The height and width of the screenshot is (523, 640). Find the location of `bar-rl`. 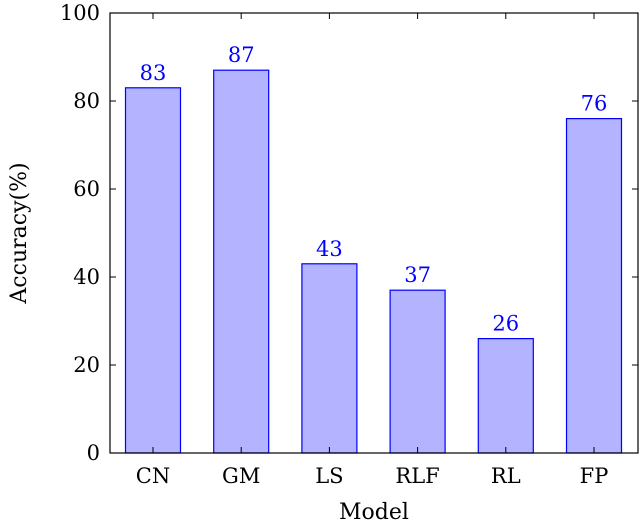

bar-rl is located at coordinates (505, 396).